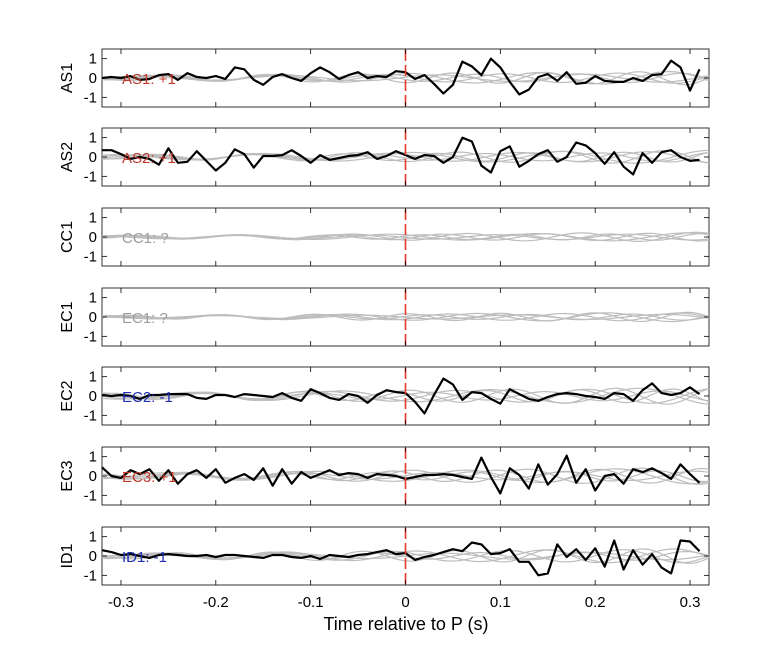 The height and width of the screenshot is (657, 782). What do you see at coordinates (67, 237) in the screenshot?
I see `station-label: CC1` at bounding box center [67, 237].